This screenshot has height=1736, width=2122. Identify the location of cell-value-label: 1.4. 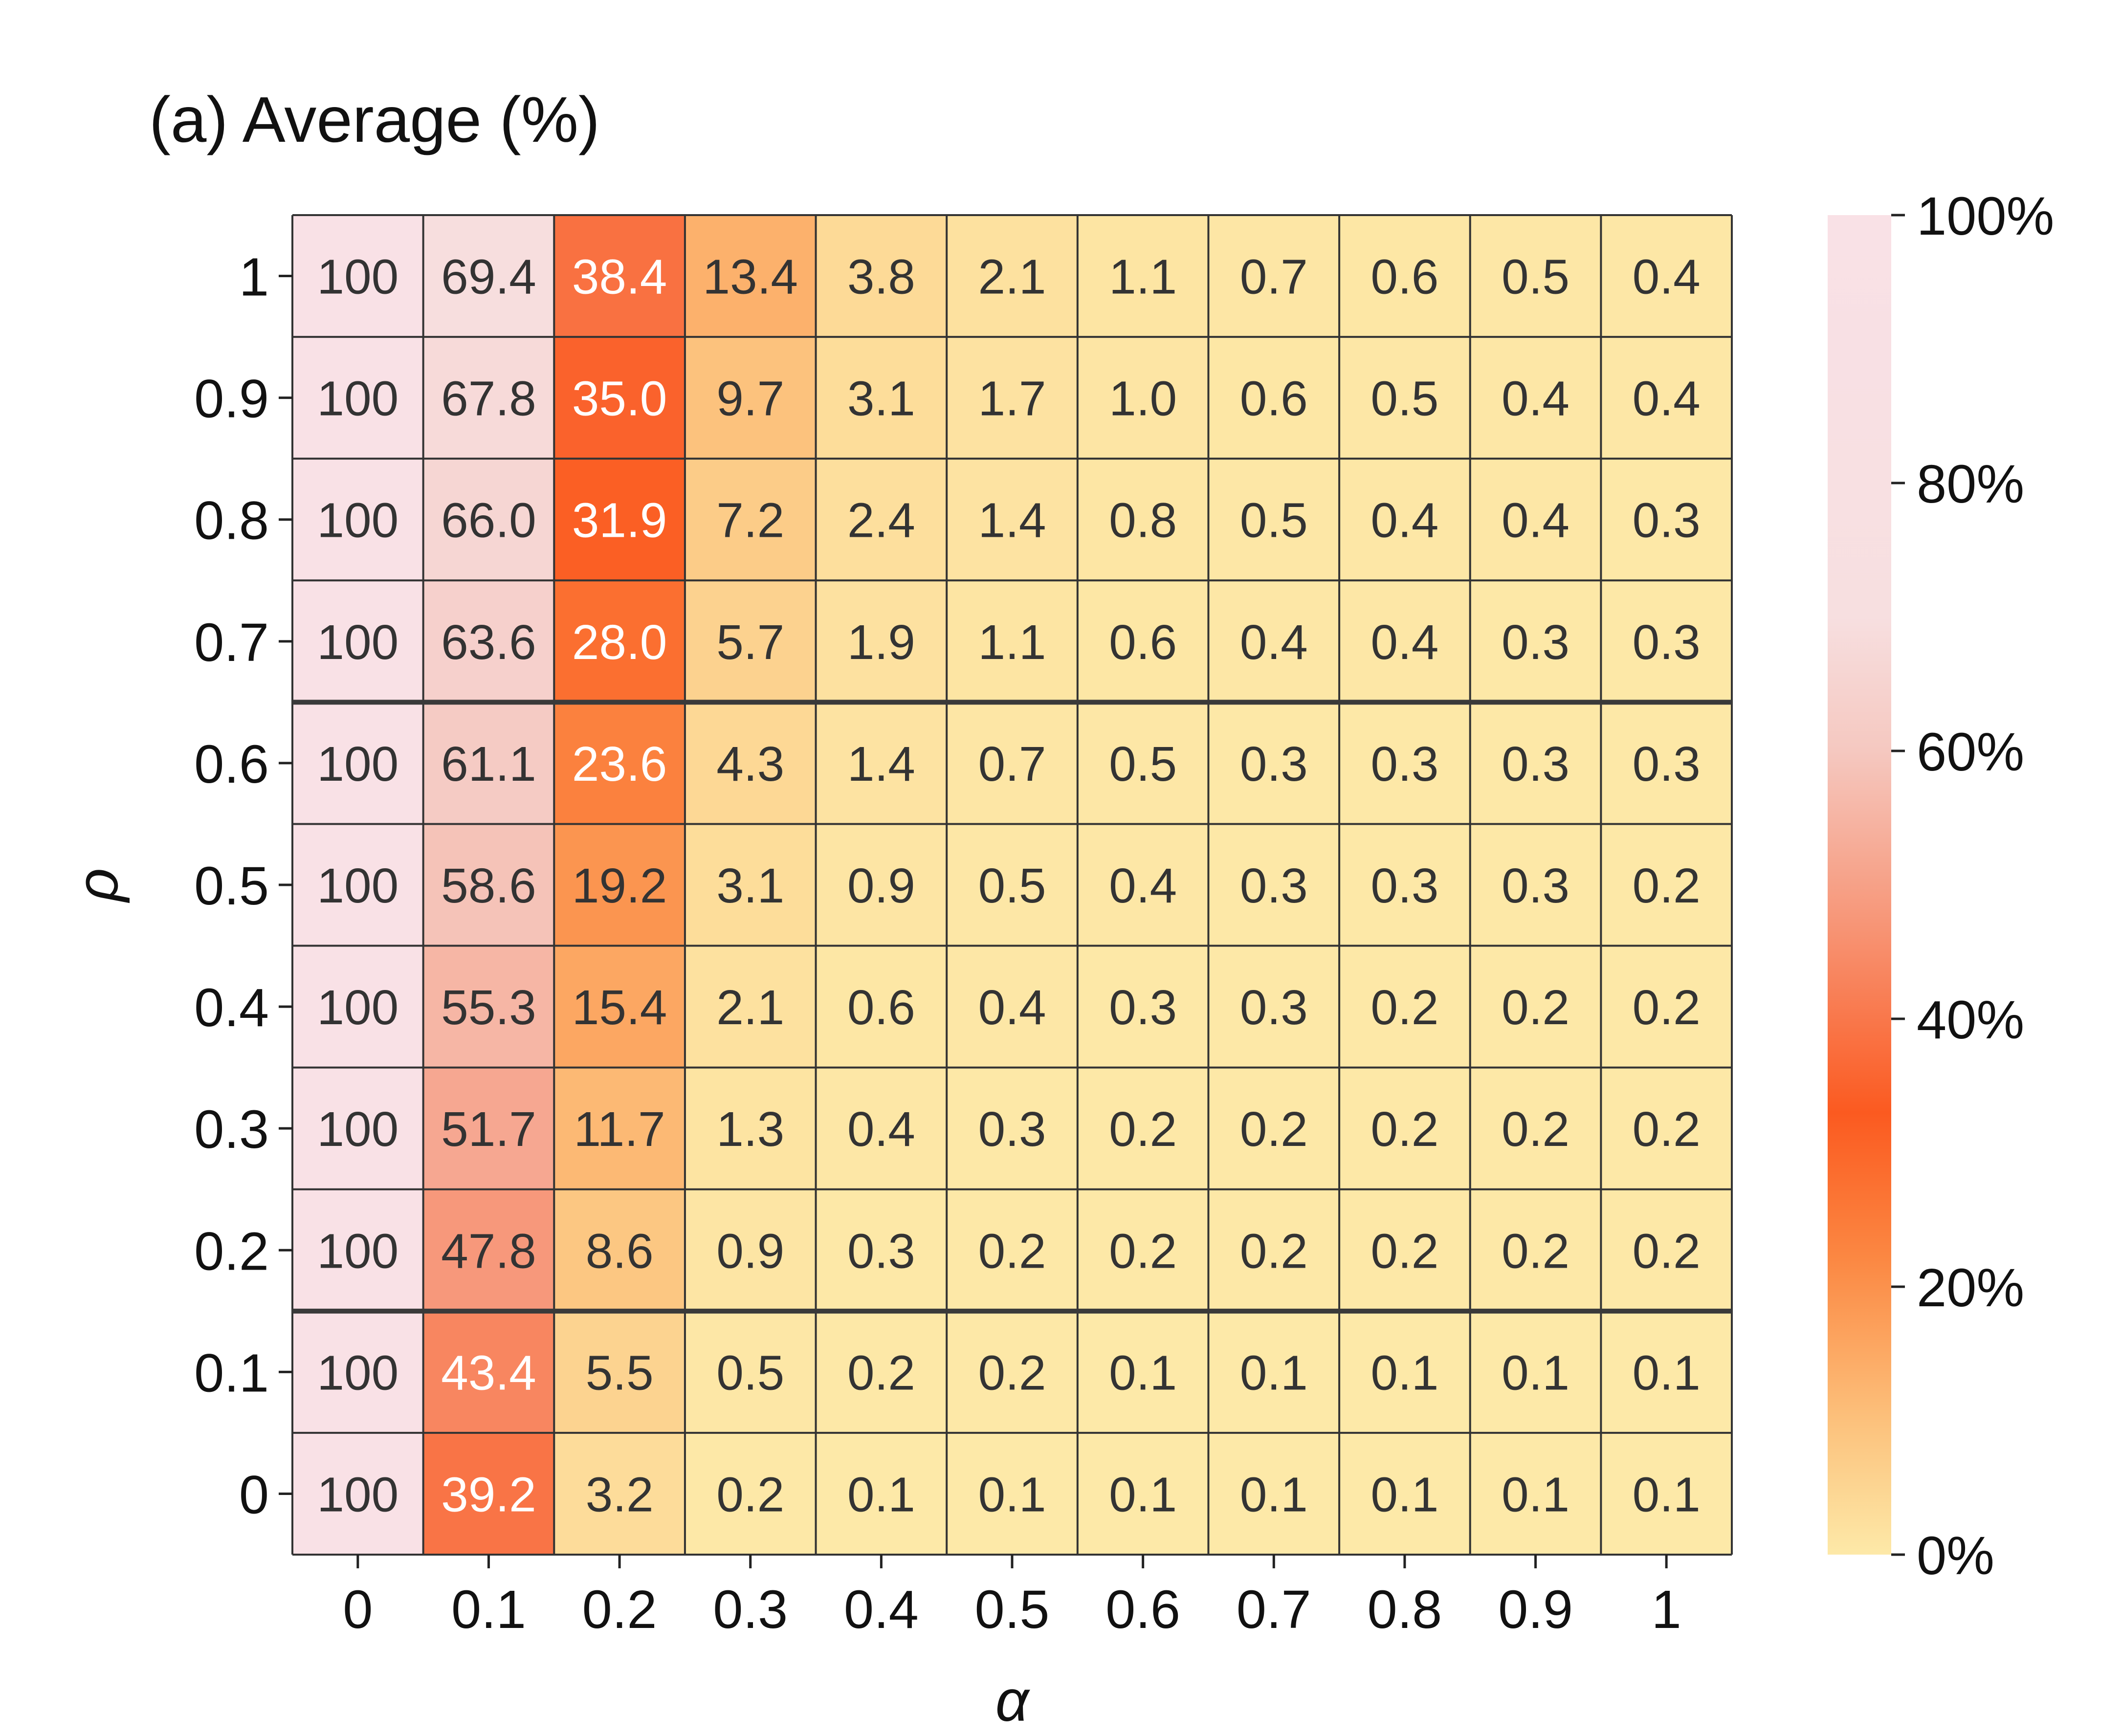
(881, 764).